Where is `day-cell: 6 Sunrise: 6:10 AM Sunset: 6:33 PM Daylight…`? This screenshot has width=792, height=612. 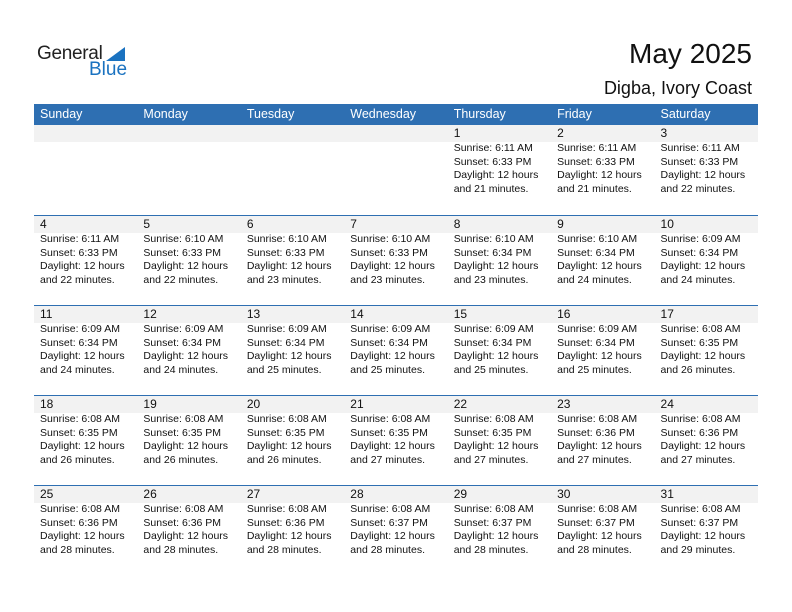
day-cell: 6 Sunrise: 6:10 AM Sunset: 6:33 PM Daylight… is located at coordinates (292, 260).